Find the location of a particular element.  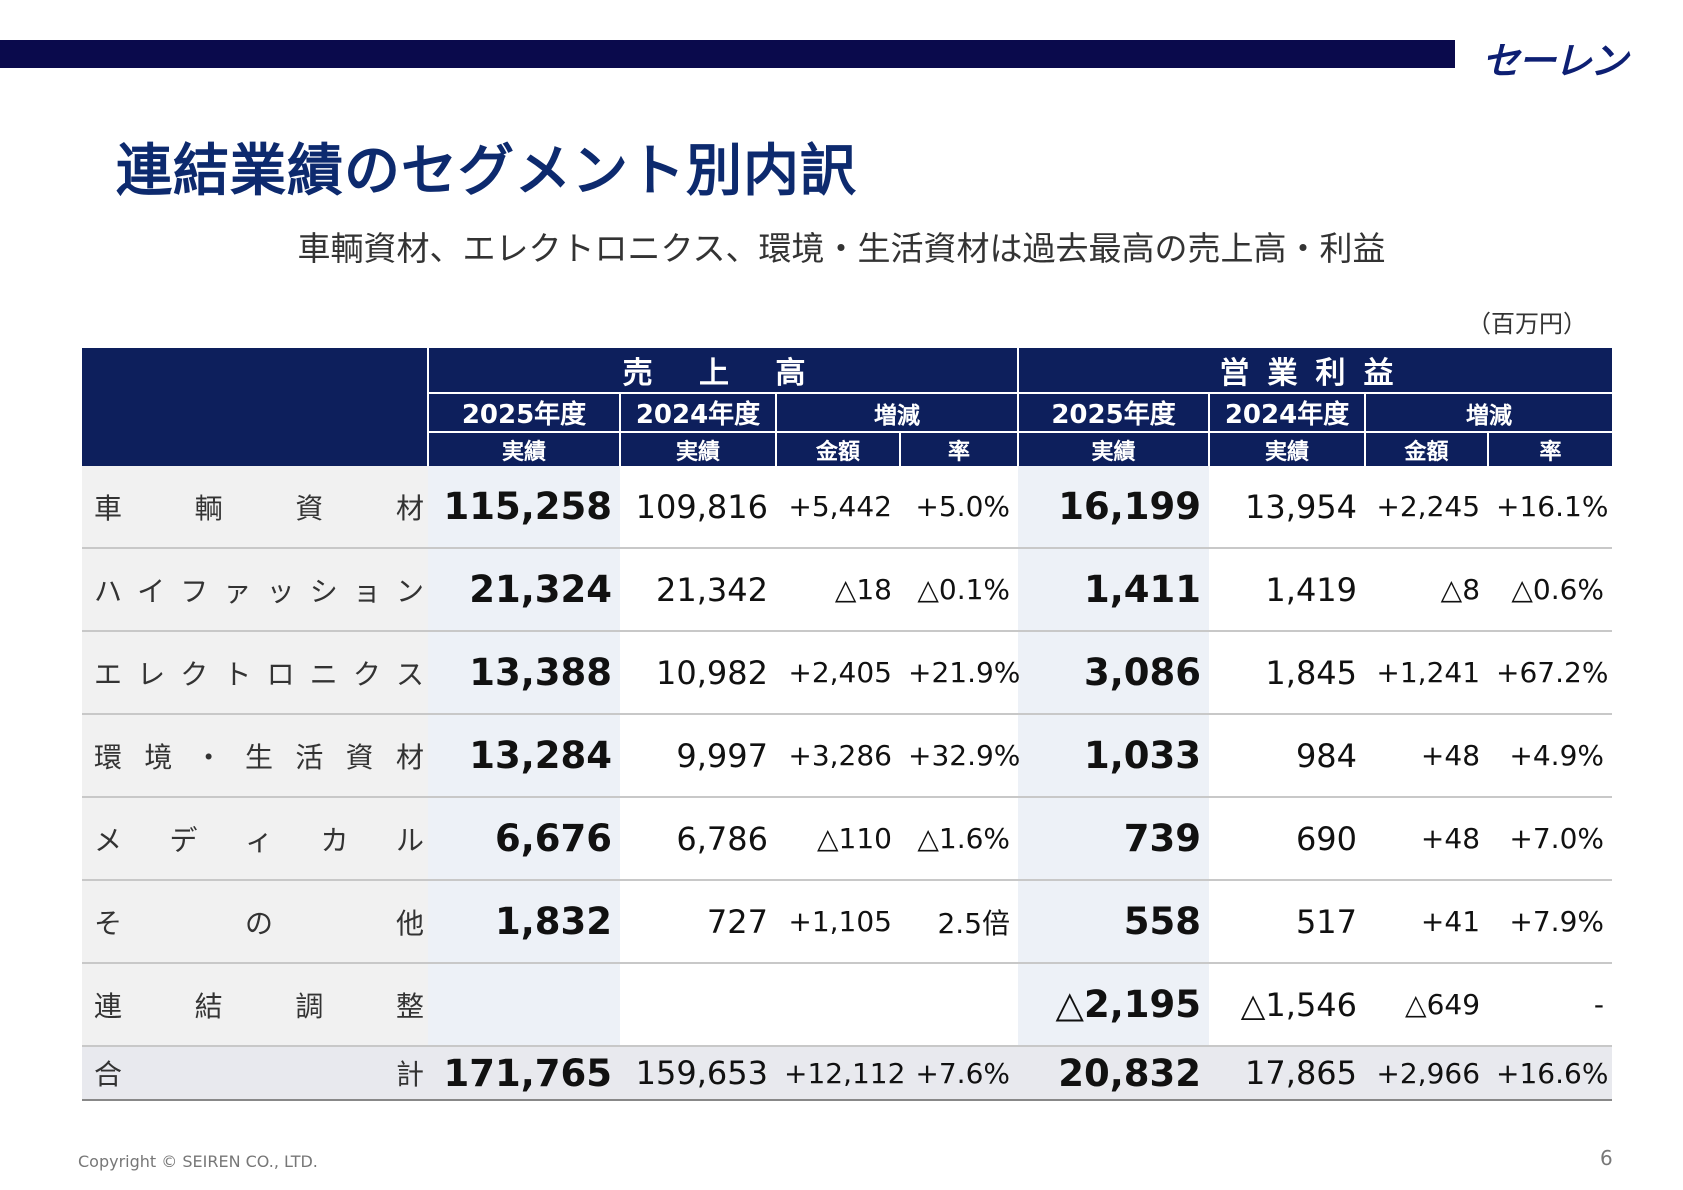

profit-change-rate-cell: △0.6% is located at coordinates (1550, 590).